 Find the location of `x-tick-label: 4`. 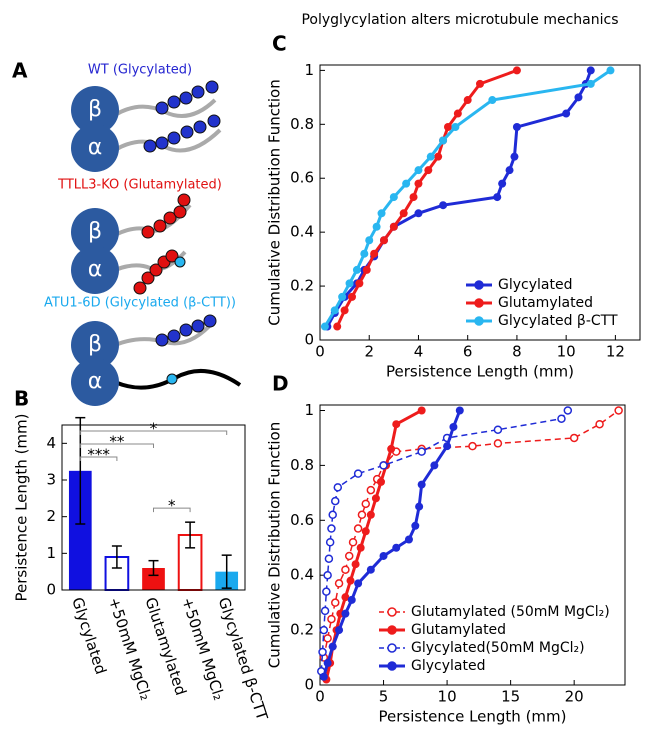

x-tick-label: 4 is located at coordinates (419, 352).